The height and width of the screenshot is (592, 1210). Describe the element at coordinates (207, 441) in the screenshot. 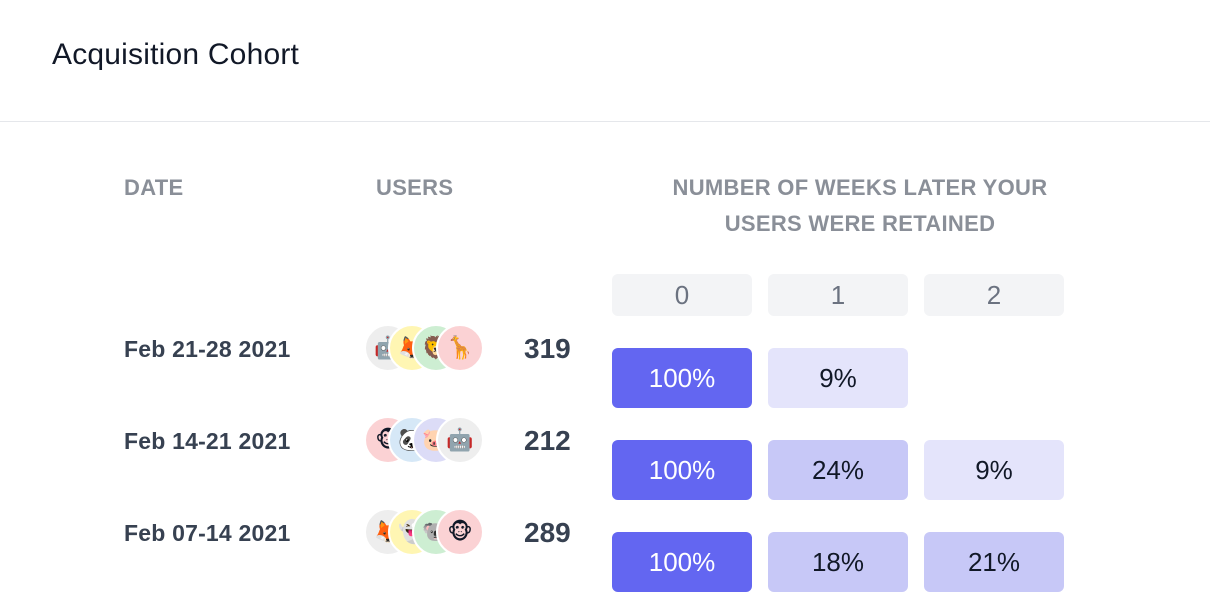

I see `row-date: Feb 14-21 2021` at that location.